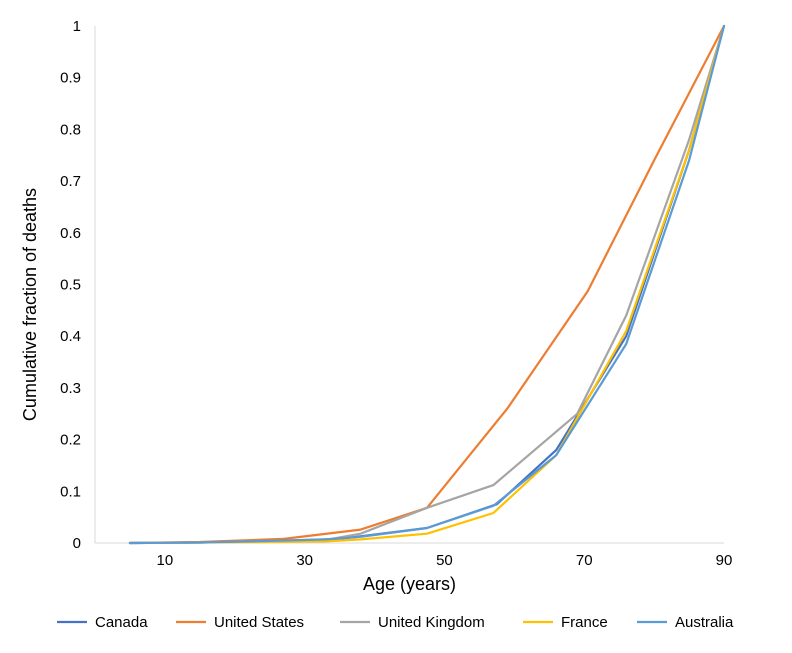  Describe the element at coordinates (30, 304) in the screenshot. I see `y-axis-title: Cumulative fraction of deaths` at that location.